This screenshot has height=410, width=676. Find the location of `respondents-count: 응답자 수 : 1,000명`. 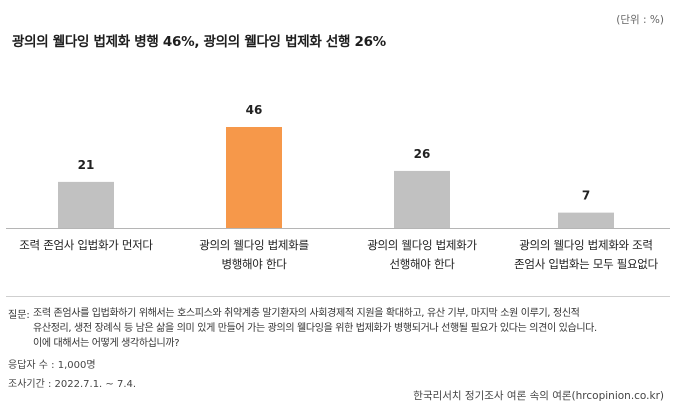

respondents-count: 응답자 수 : 1,000명 is located at coordinates (52, 365).